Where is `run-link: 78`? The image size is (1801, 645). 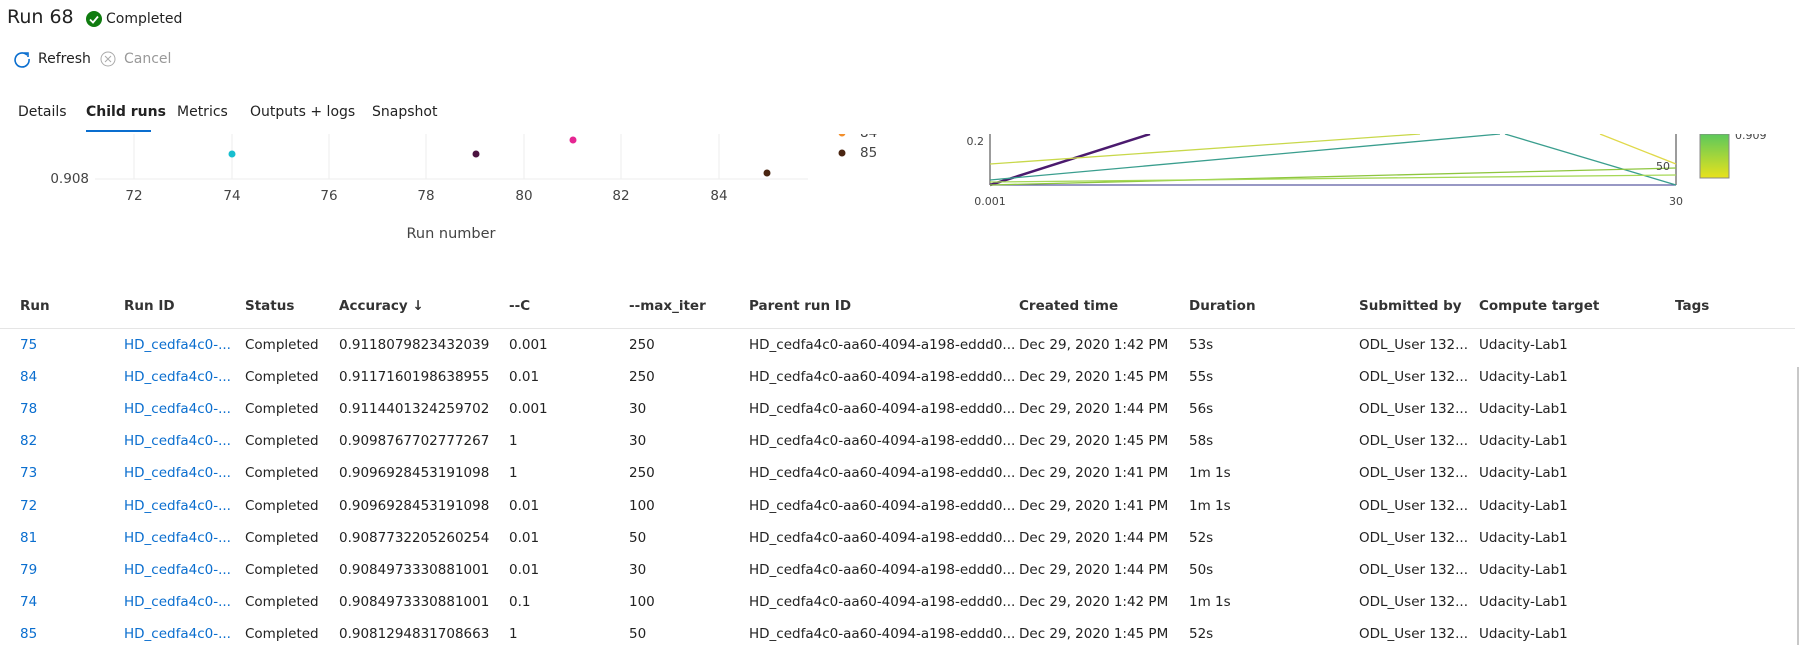 run-link: 78 is located at coordinates (29, 409).